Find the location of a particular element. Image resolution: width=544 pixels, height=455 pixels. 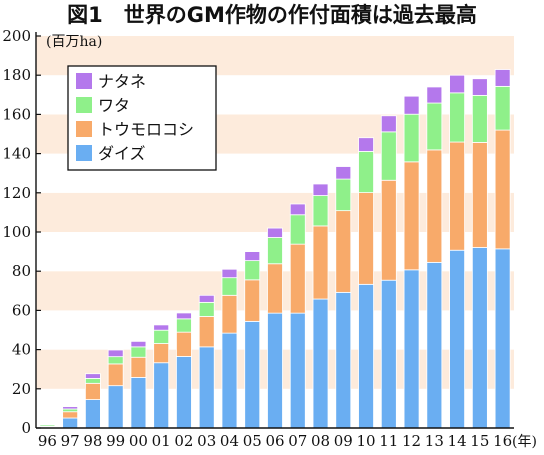

legend-item: トウモロコシ is located at coordinates (135, 129).